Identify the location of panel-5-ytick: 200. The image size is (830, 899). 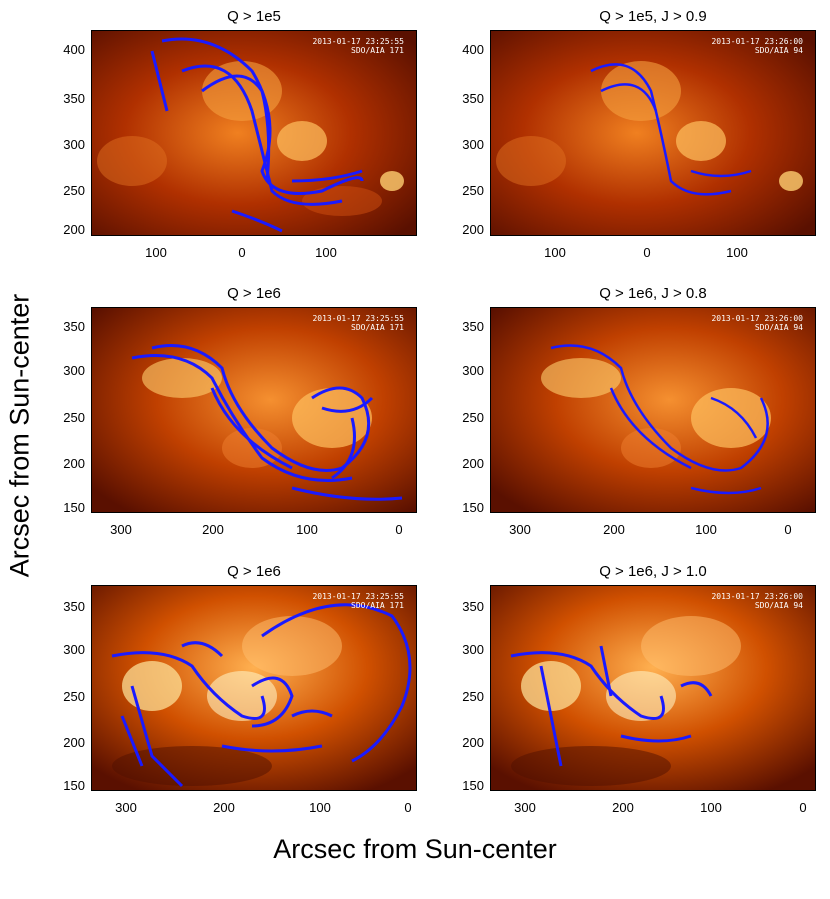
(74, 742).